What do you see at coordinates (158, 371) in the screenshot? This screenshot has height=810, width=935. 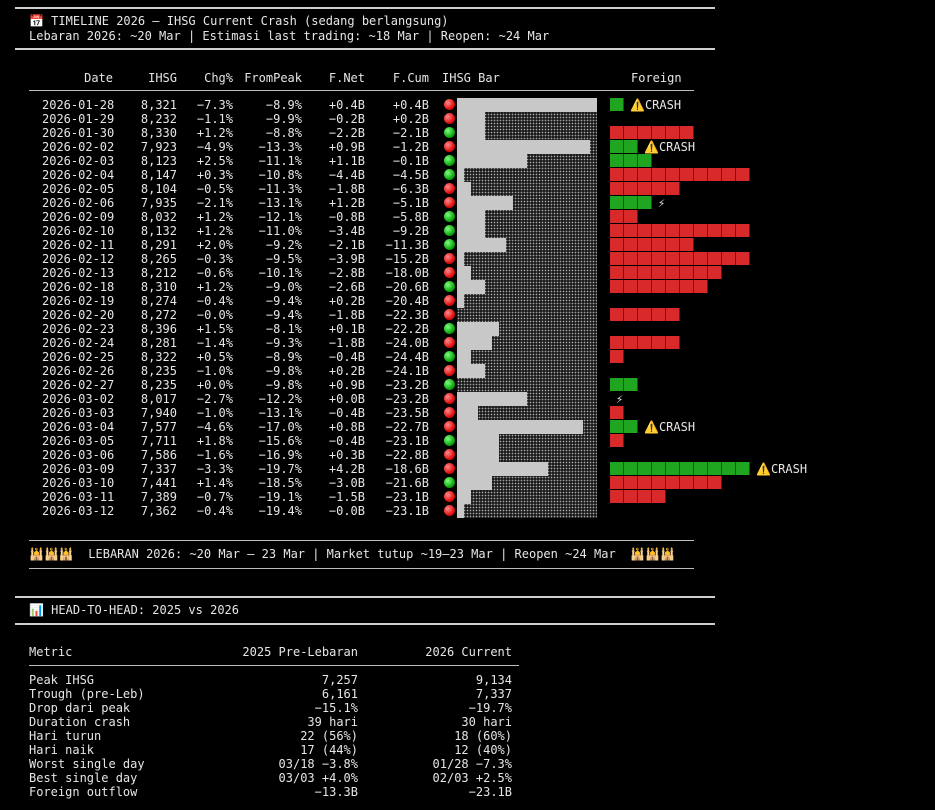 I see `cell-ihsg: 8,235` at bounding box center [158, 371].